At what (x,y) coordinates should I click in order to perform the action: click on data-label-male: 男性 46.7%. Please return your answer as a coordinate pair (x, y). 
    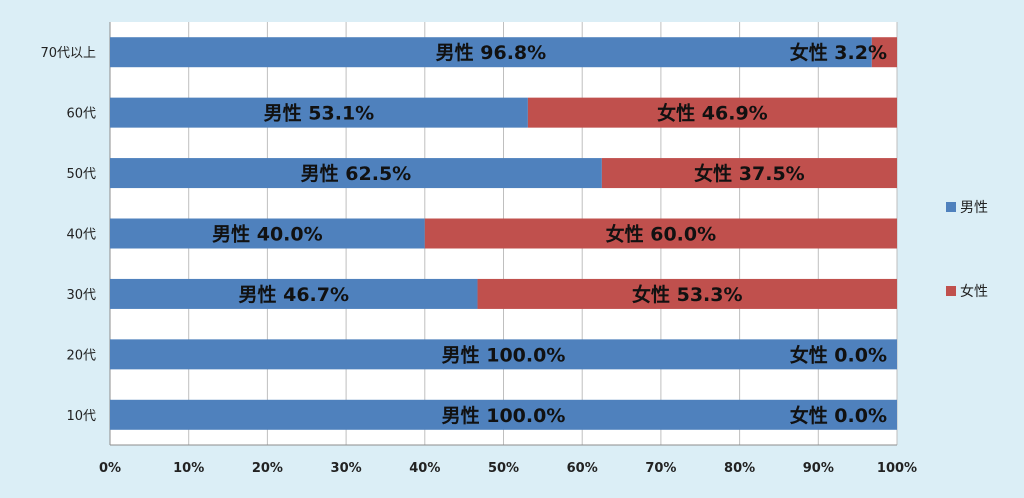
    Looking at the image, I should click on (293, 294).